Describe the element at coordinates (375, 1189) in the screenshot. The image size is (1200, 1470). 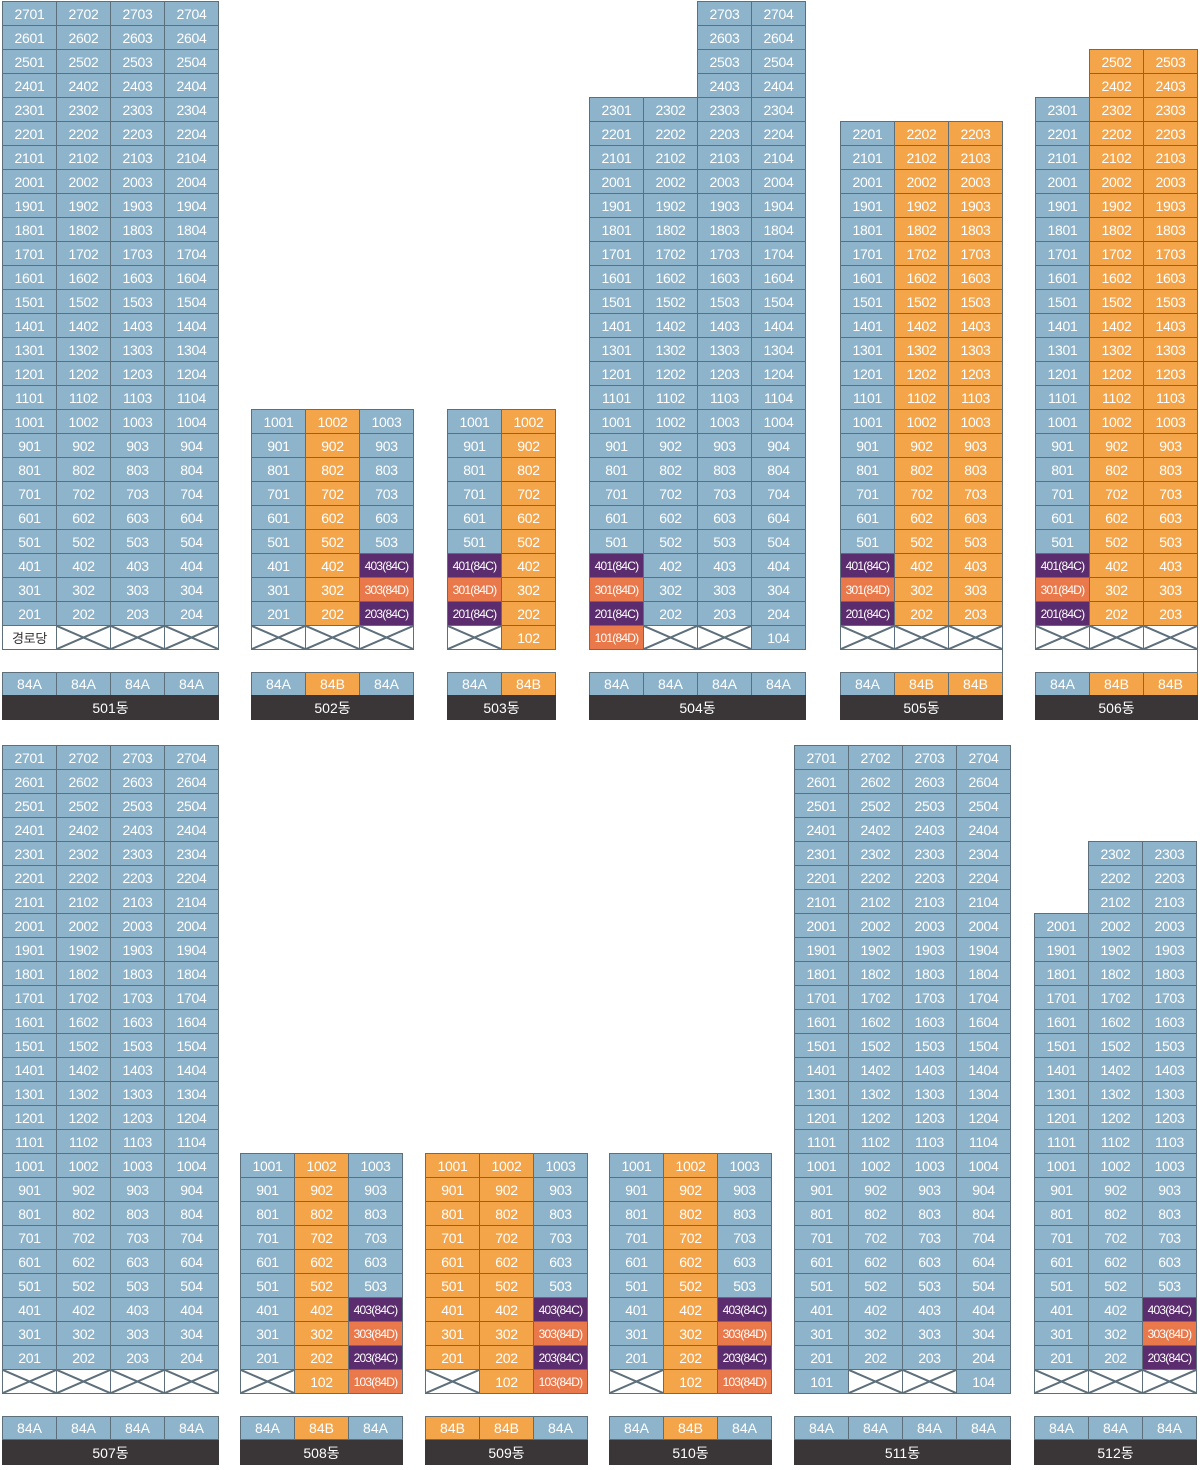
I see `unit-cell: 903` at that location.